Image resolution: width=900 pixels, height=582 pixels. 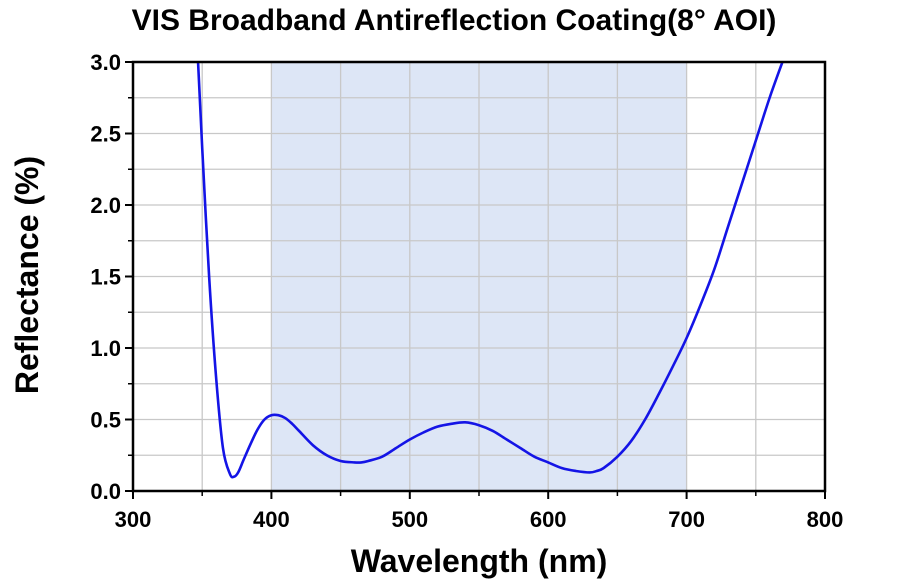 I want to click on x-tick-label: 700, so click(x=686, y=519).